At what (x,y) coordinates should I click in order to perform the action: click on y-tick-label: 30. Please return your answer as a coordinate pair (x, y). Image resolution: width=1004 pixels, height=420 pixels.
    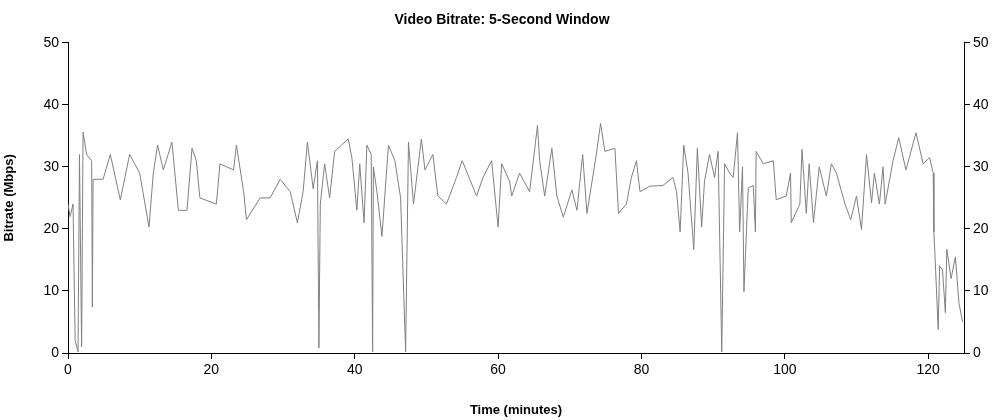
    Looking at the image, I should click on (51, 165).